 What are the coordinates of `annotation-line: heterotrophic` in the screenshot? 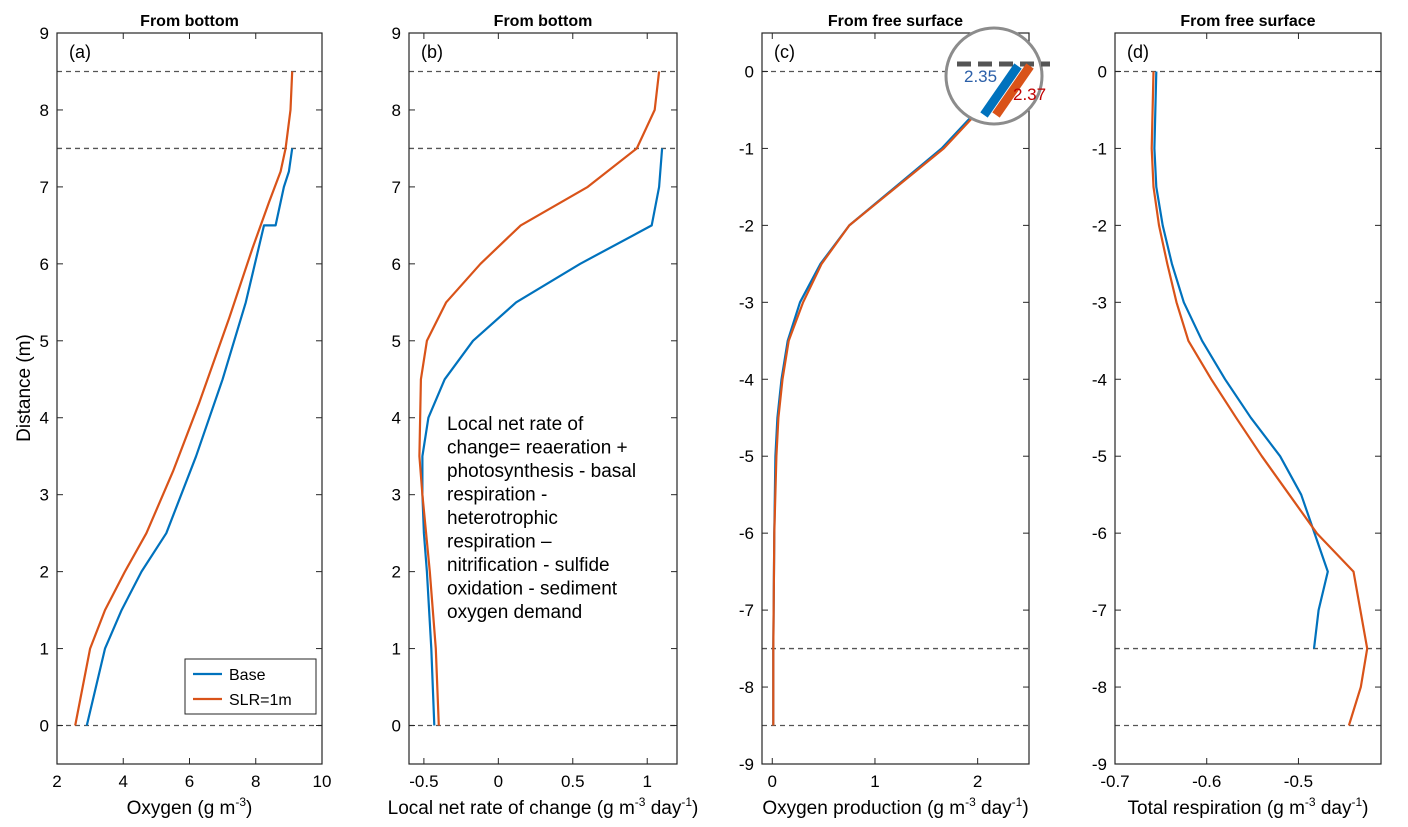 It's located at (502, 518).